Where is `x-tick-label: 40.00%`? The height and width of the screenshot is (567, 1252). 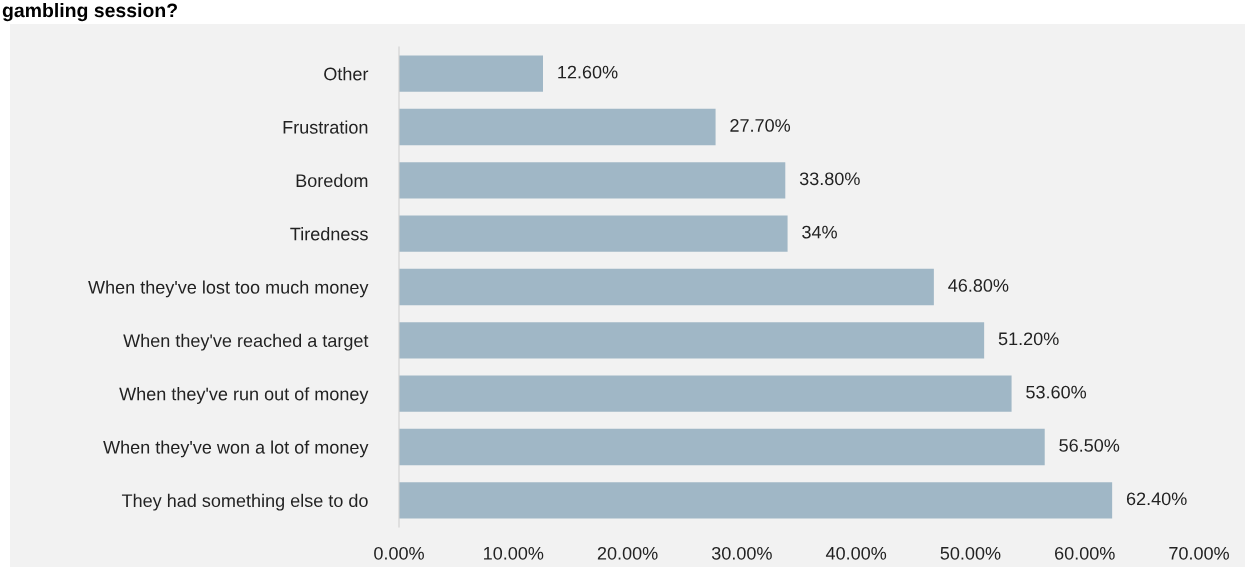
x-tick-label: 40.00% is located at coordinates (856, 553).